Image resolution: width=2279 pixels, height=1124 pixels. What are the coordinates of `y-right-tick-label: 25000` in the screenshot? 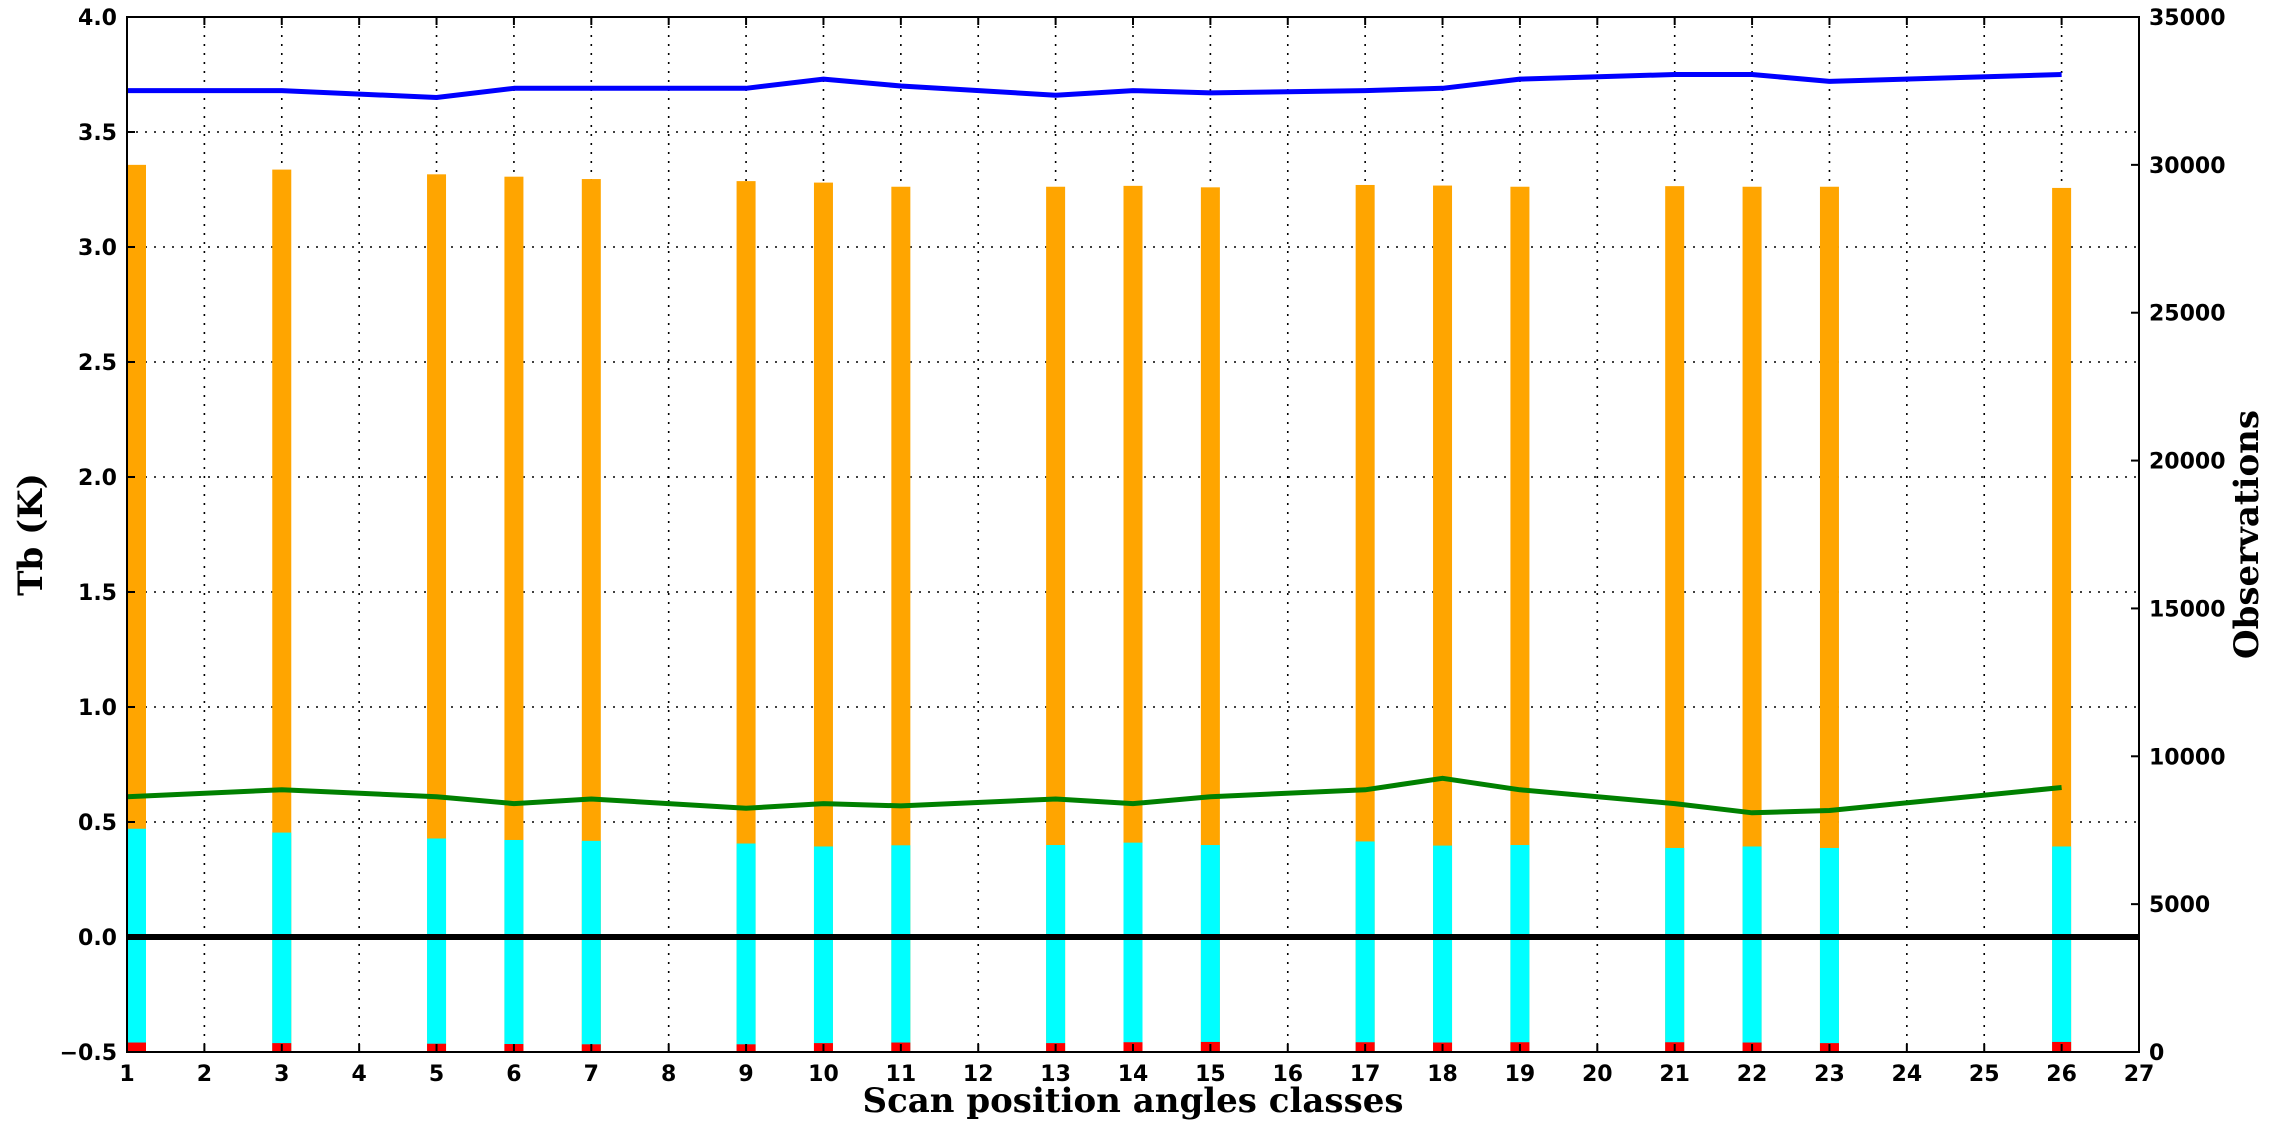 It's located at (2187, 314).